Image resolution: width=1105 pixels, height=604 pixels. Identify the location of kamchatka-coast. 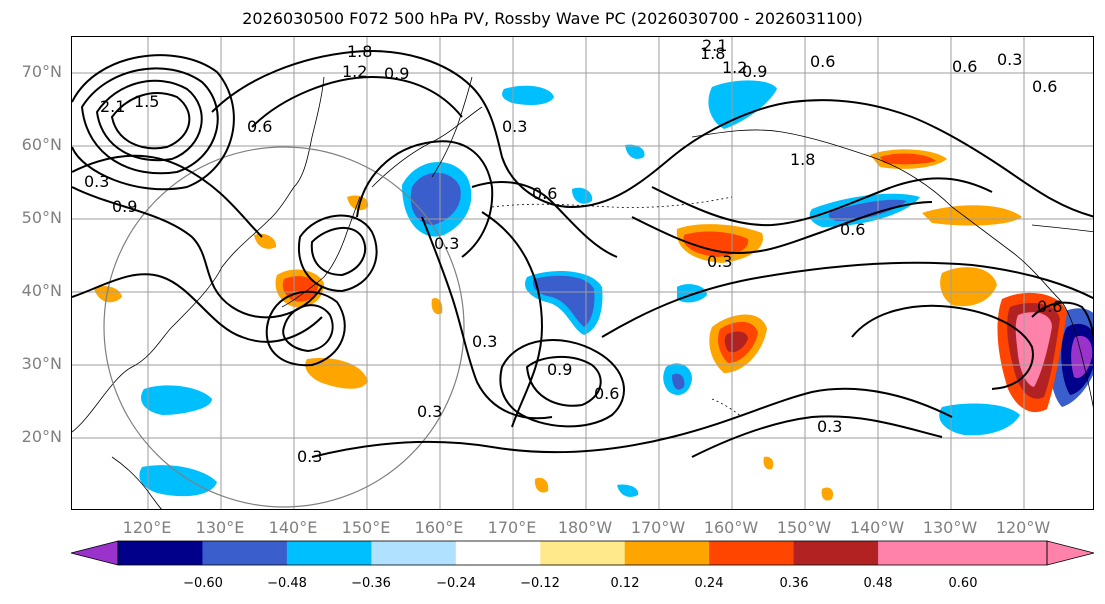
(452, 127).